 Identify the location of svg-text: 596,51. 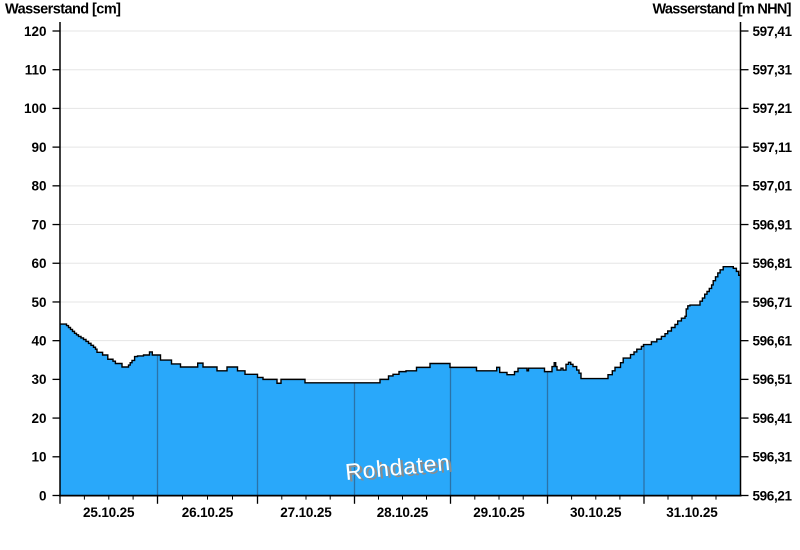
(773, 379).